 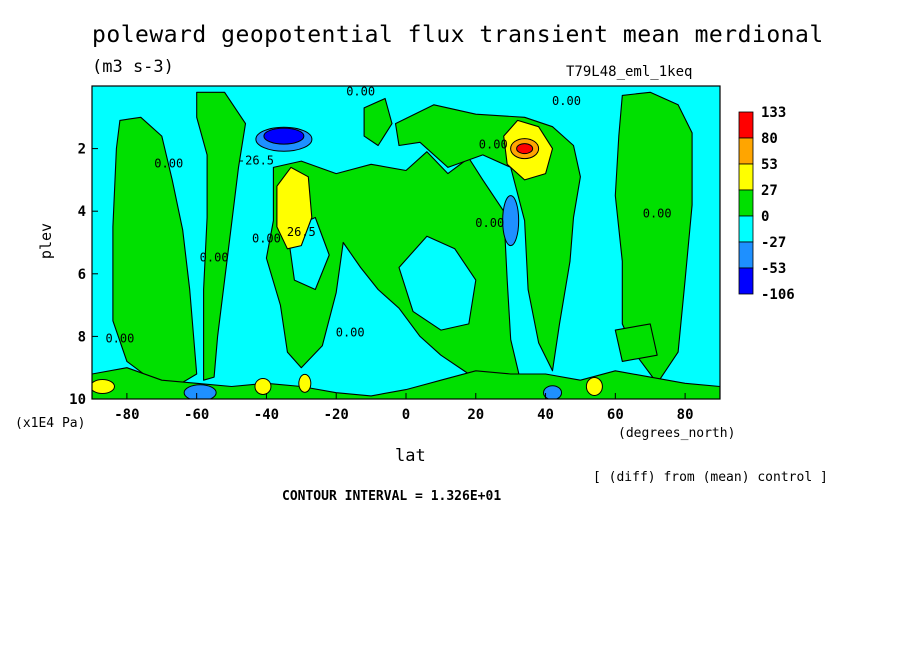 I want to click on contour-label-0: 0.00, so click(x=119, y=339).